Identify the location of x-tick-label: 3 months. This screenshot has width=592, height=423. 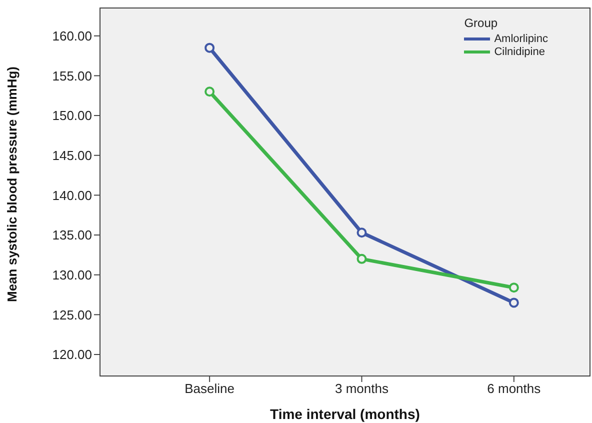
(361, 388).